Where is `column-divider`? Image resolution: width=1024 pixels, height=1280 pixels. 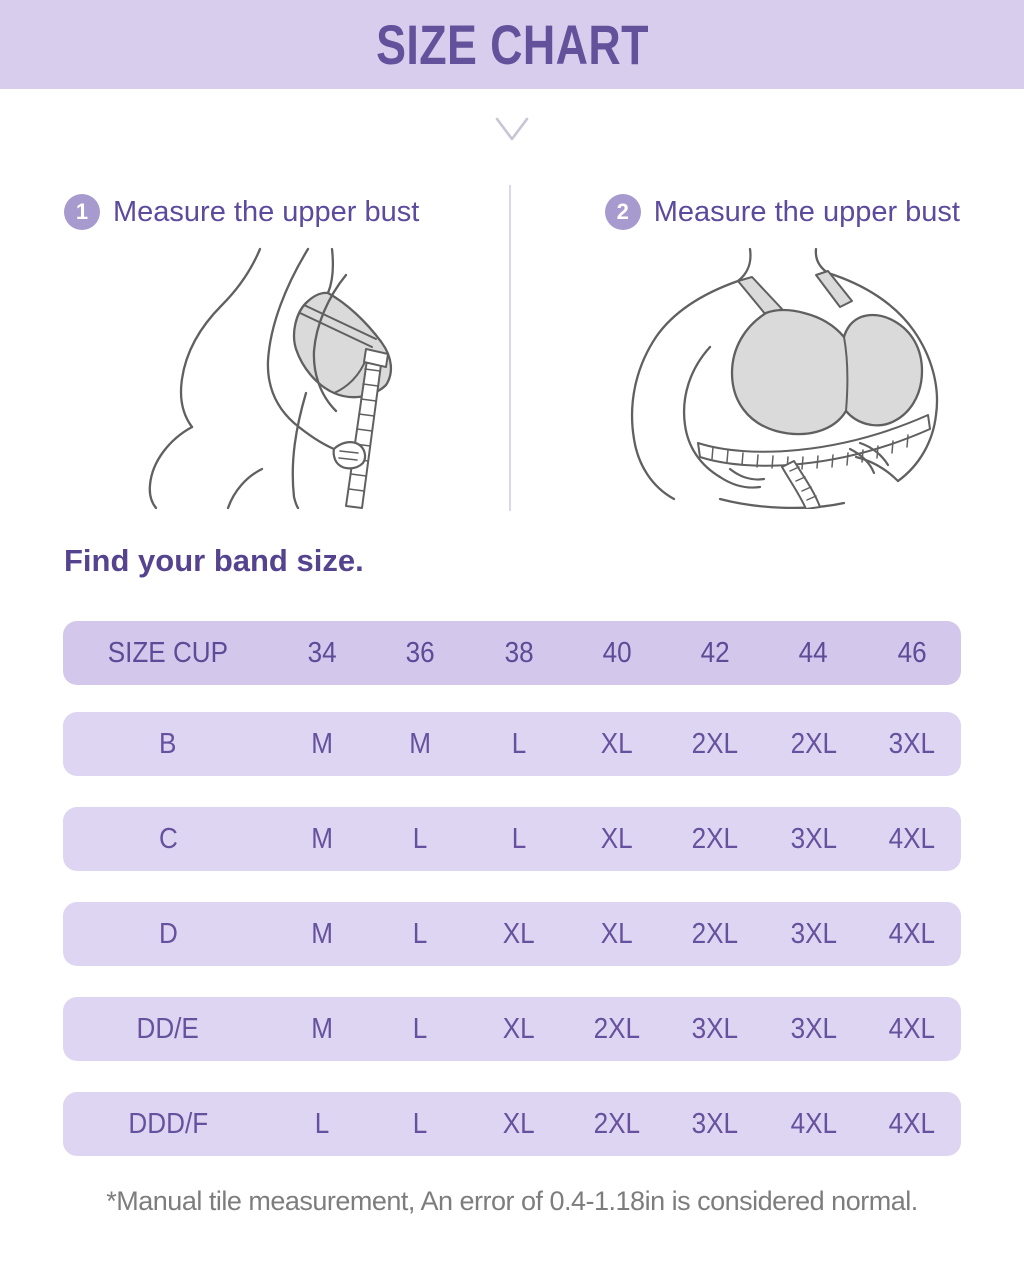 column-divider is located at coordinates (510, 348).